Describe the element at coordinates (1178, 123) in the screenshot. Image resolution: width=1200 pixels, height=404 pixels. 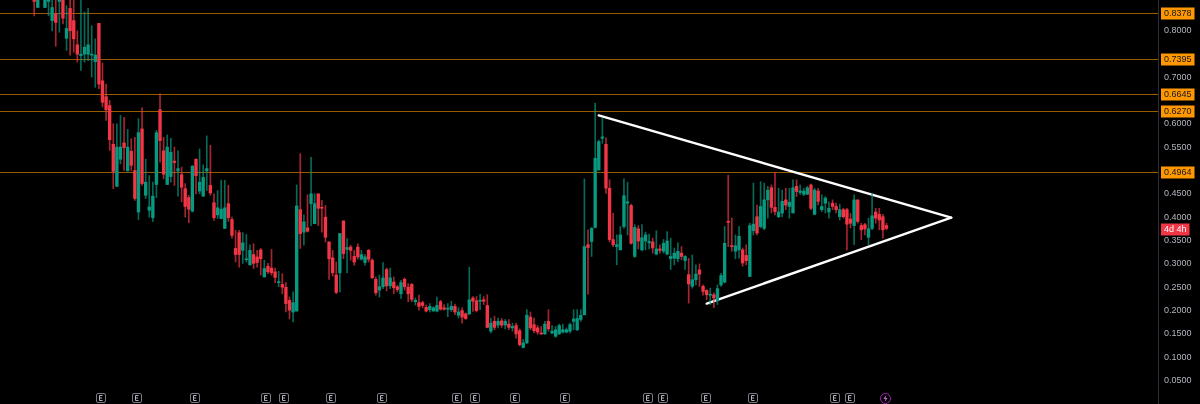
I see `y-tick-label: 0.6000` at that location.